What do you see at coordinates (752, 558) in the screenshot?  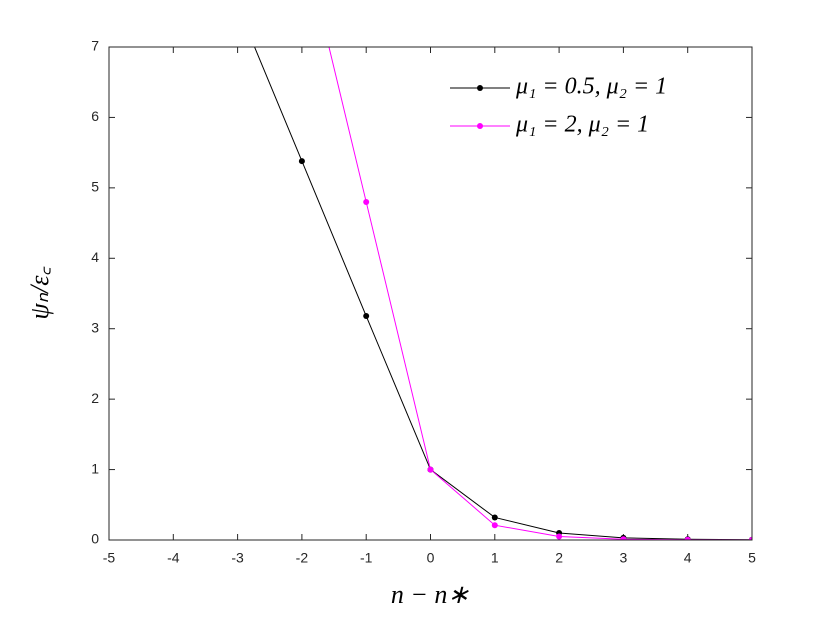 I see `x-tick-label: 5` at bounding box center [752, 558].